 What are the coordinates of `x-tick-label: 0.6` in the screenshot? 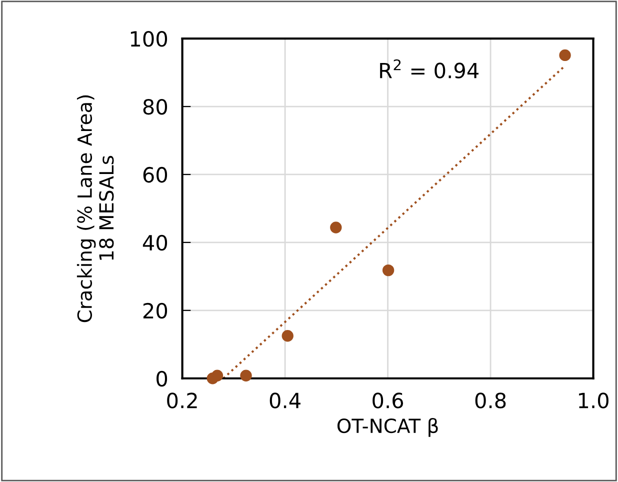 It's located at (388, 400).